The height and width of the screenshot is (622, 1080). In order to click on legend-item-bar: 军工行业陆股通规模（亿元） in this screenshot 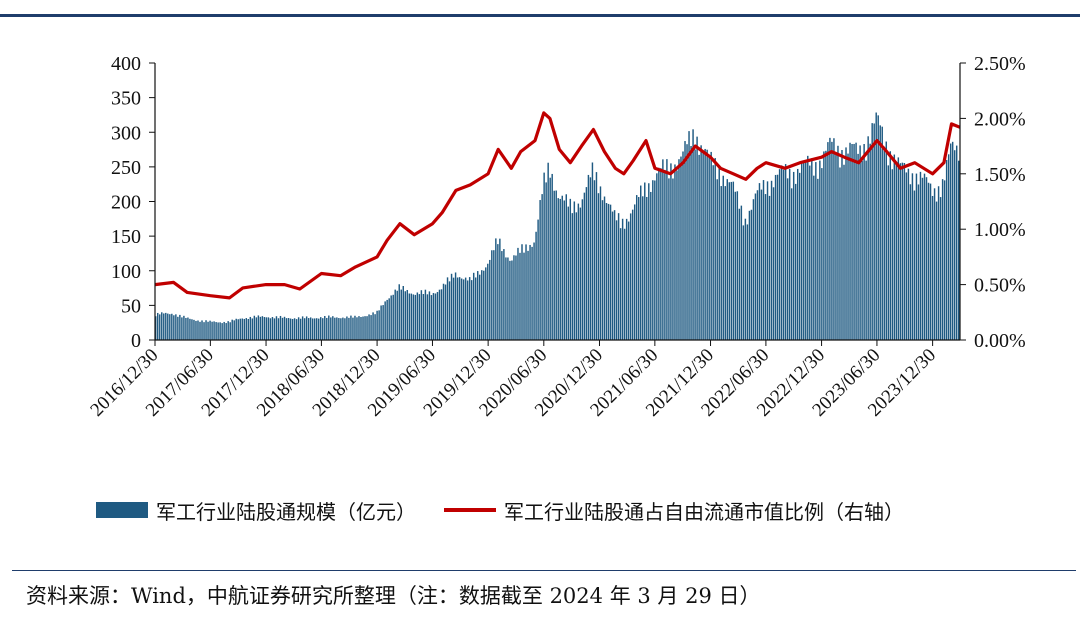, I will do `click(256, 510)`.